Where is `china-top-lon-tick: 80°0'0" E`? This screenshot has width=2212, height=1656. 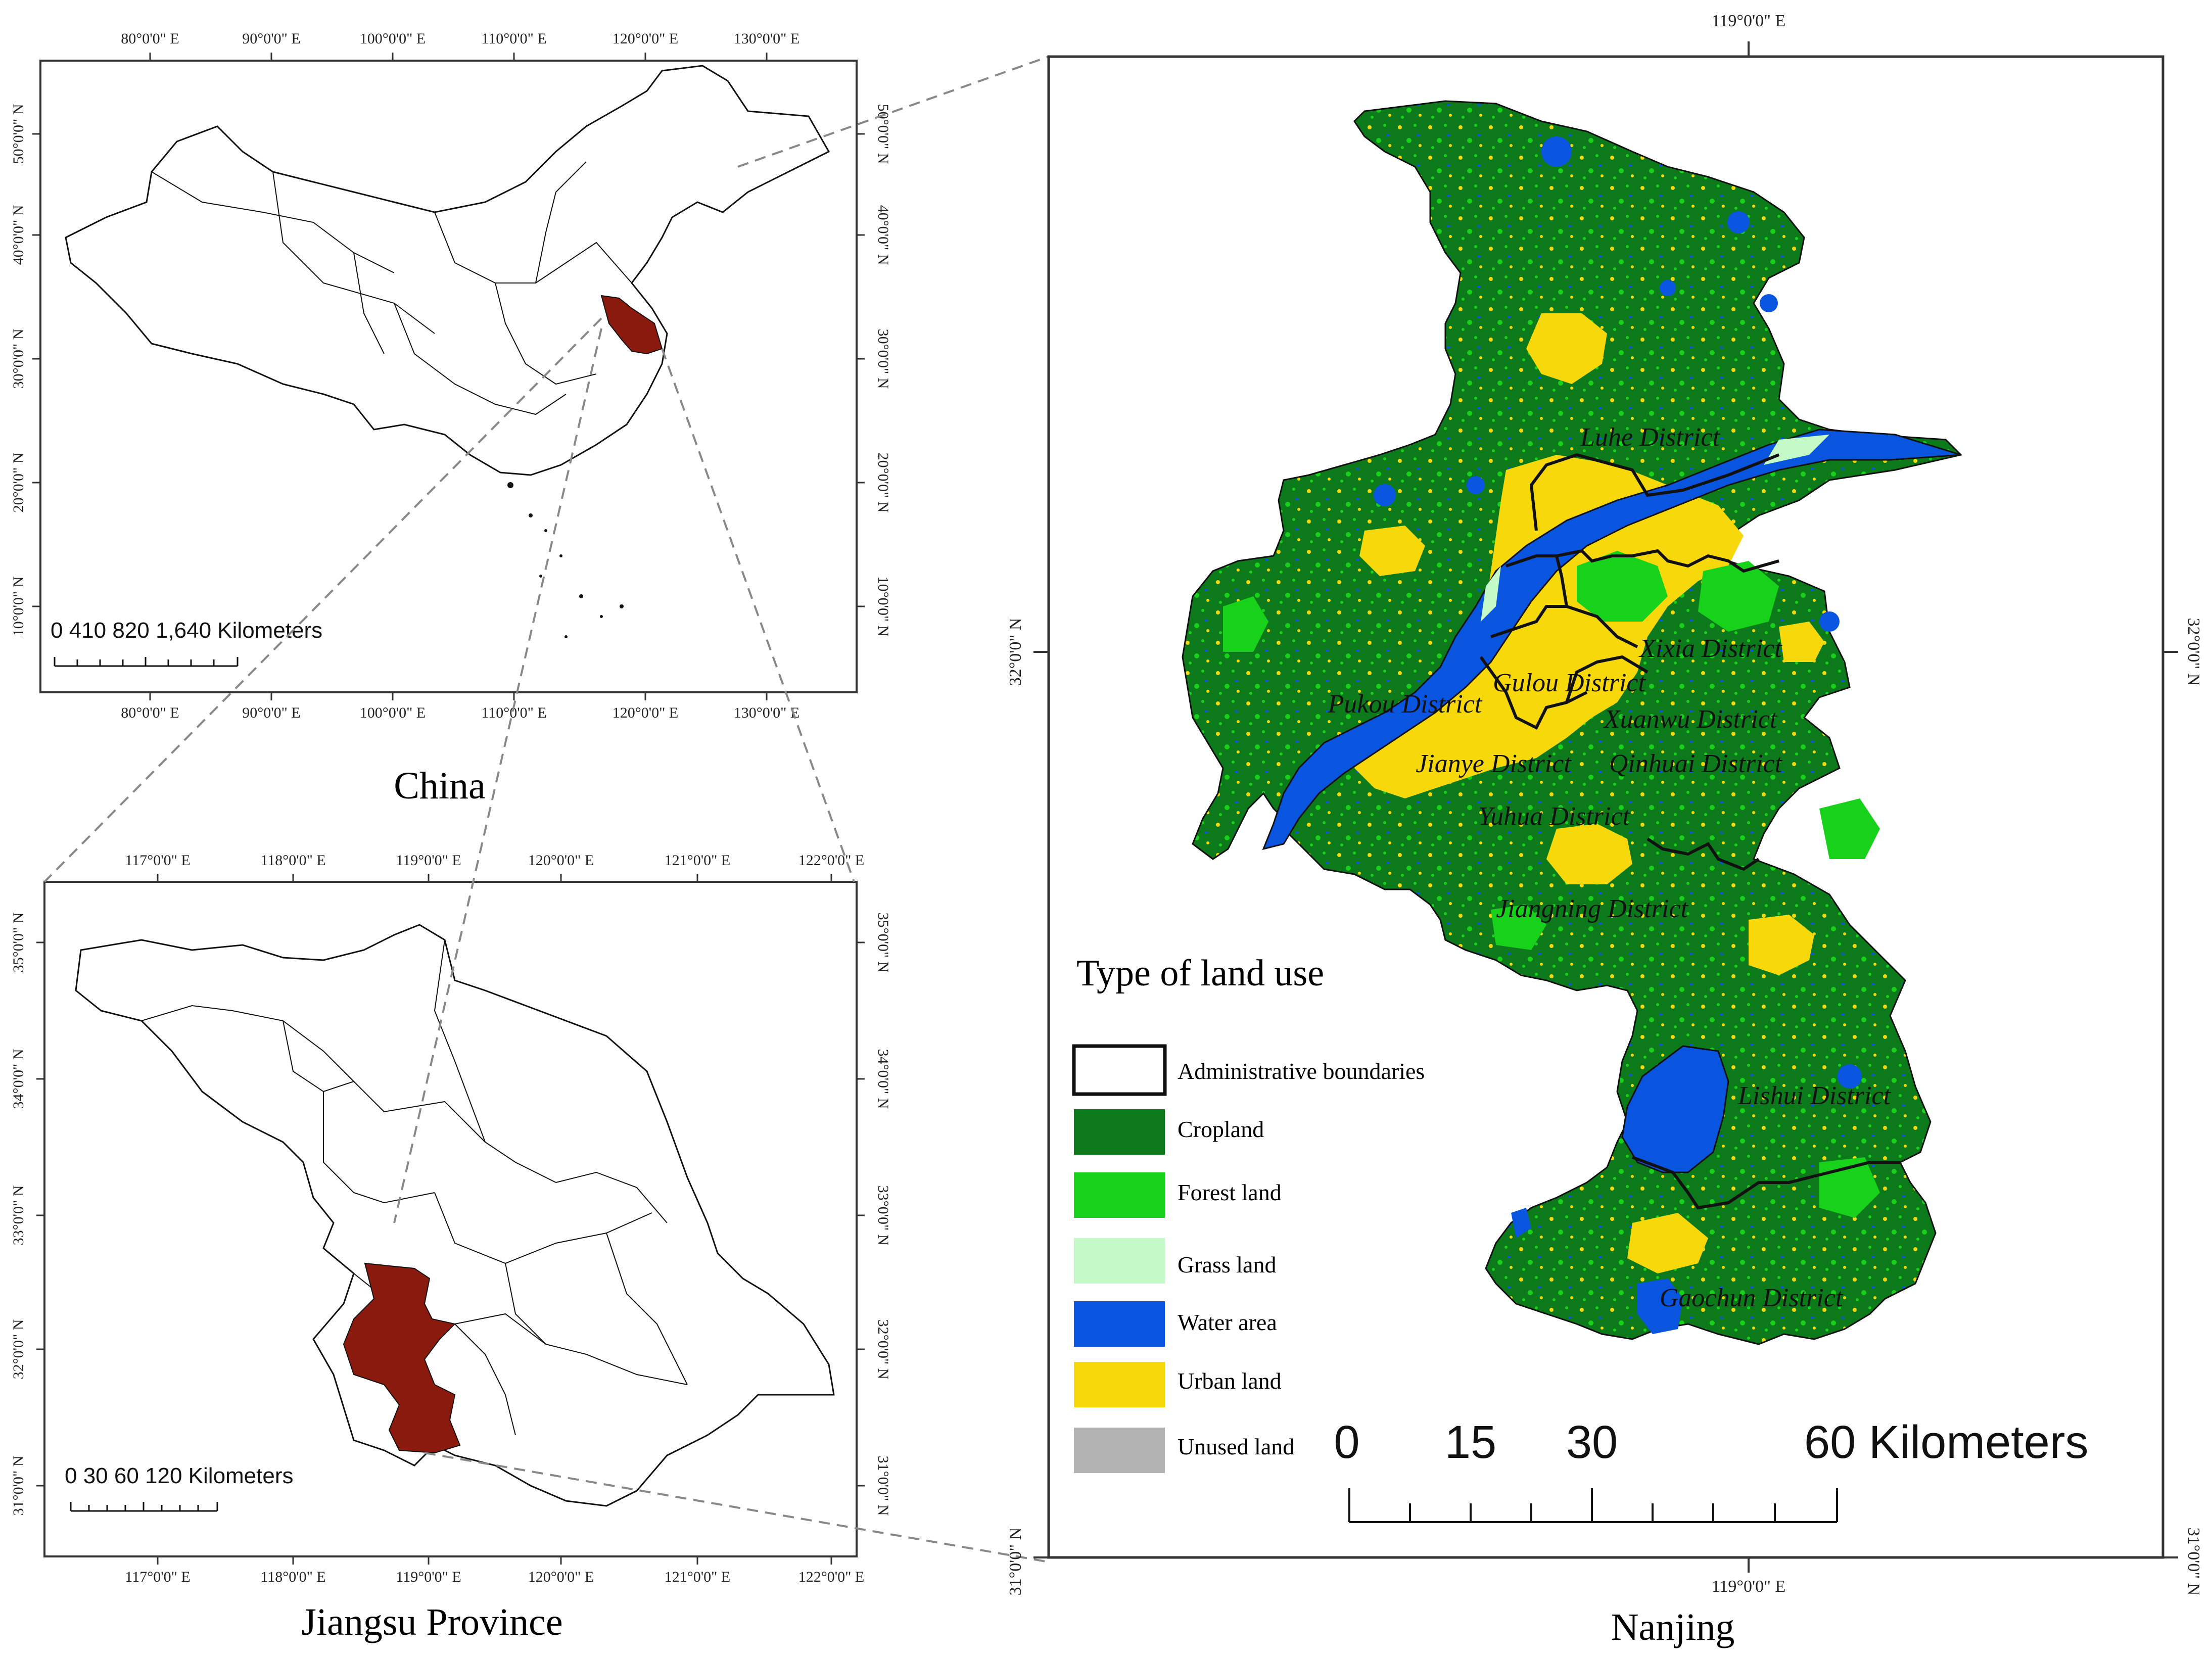 china-top-lon-tick: 80°0'0" E is located at coordinates (150, 38).